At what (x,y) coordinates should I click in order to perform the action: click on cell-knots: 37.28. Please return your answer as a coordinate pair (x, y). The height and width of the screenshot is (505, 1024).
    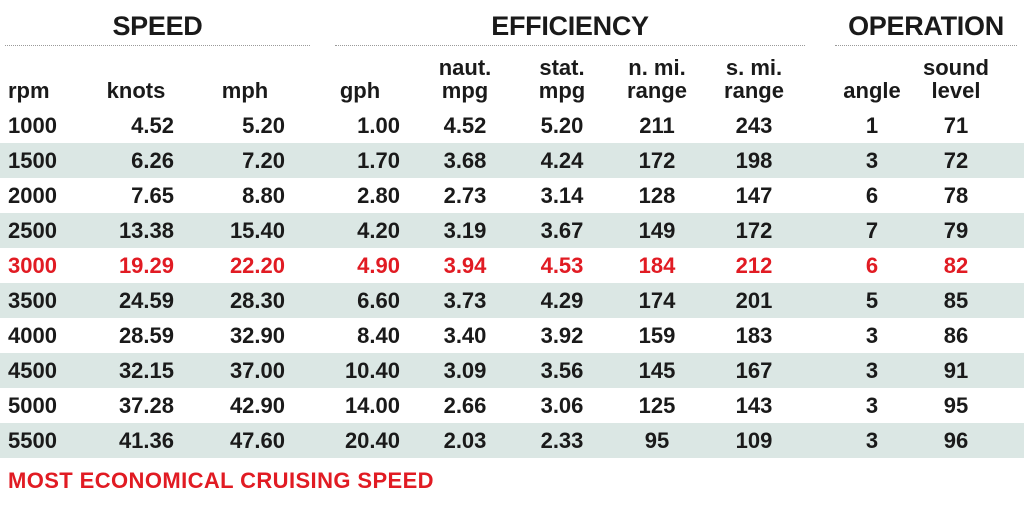
    Looking at the image, I should click on (146, 405).